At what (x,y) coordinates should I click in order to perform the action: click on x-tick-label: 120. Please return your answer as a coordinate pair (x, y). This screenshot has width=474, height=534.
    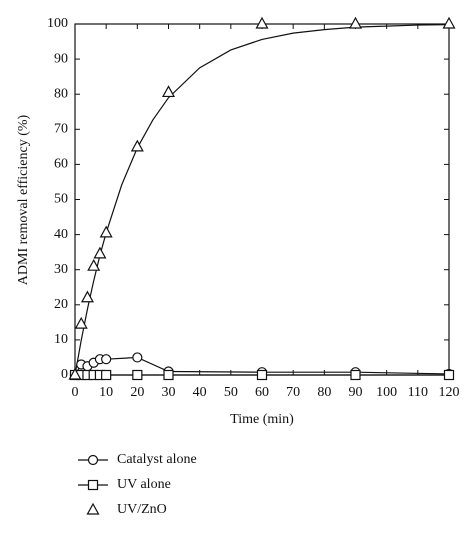
    Looking at the image, I should click on (449, 392).